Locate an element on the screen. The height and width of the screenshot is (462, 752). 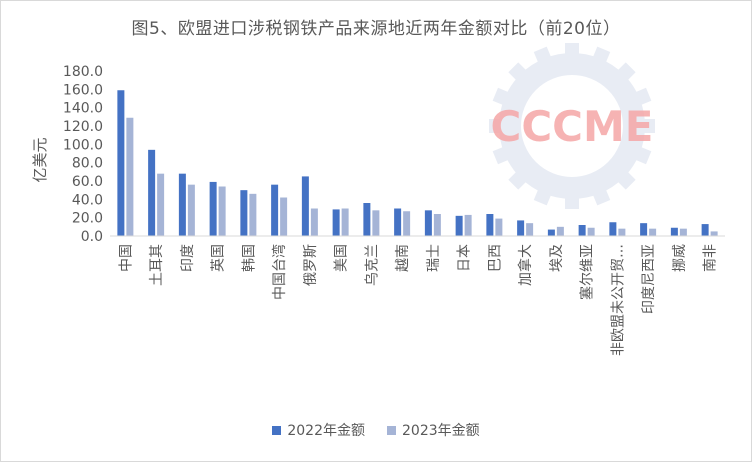
y-tick-label: 20.0 is located at coordinates (87, 219).